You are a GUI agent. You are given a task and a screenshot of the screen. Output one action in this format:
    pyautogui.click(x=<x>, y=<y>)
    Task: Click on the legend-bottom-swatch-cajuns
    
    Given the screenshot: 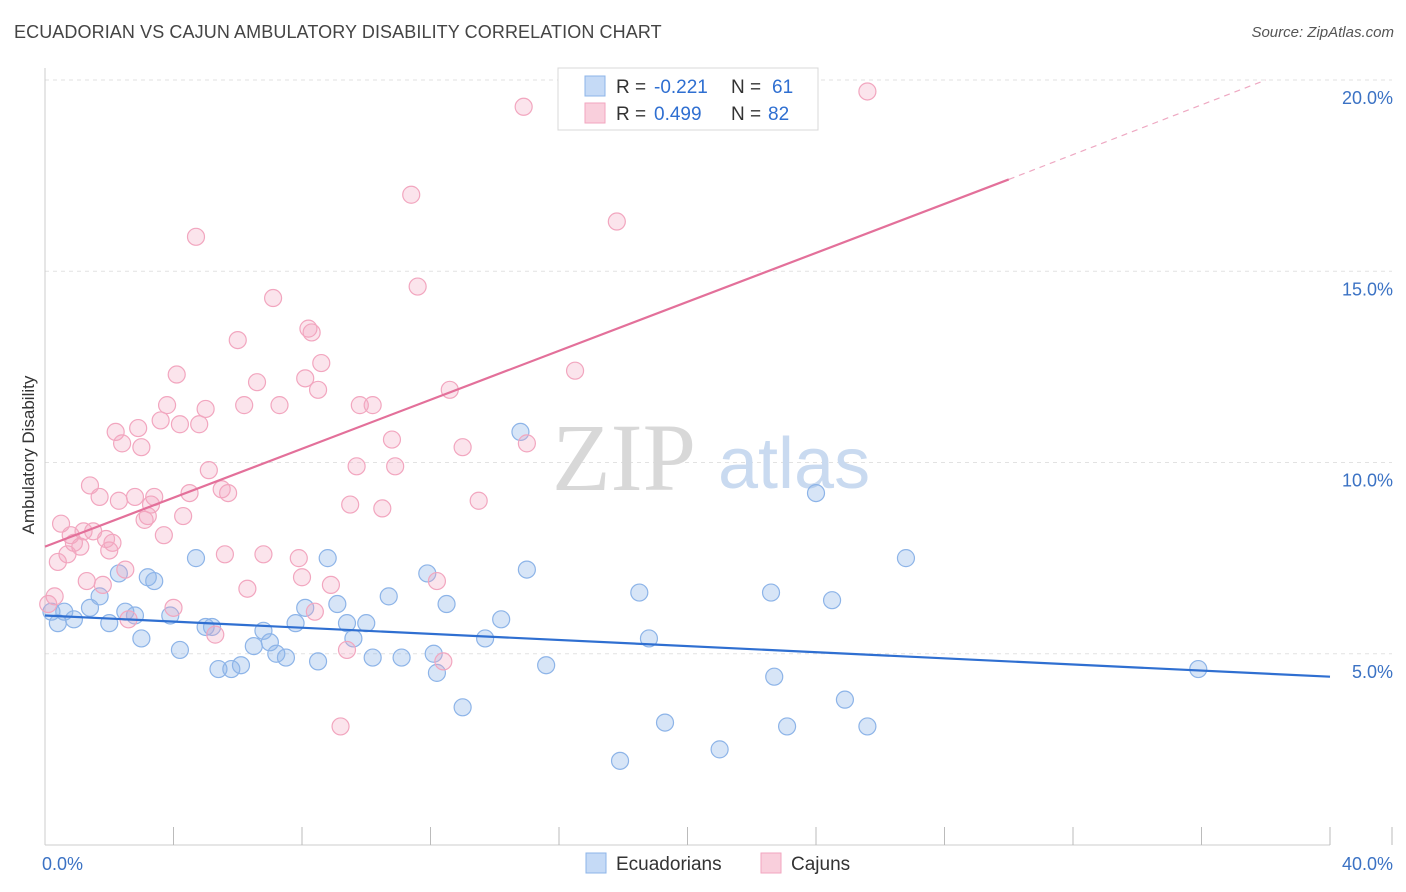 What is the action you would take?
    pyautogui.click(x=771, y=863)
    